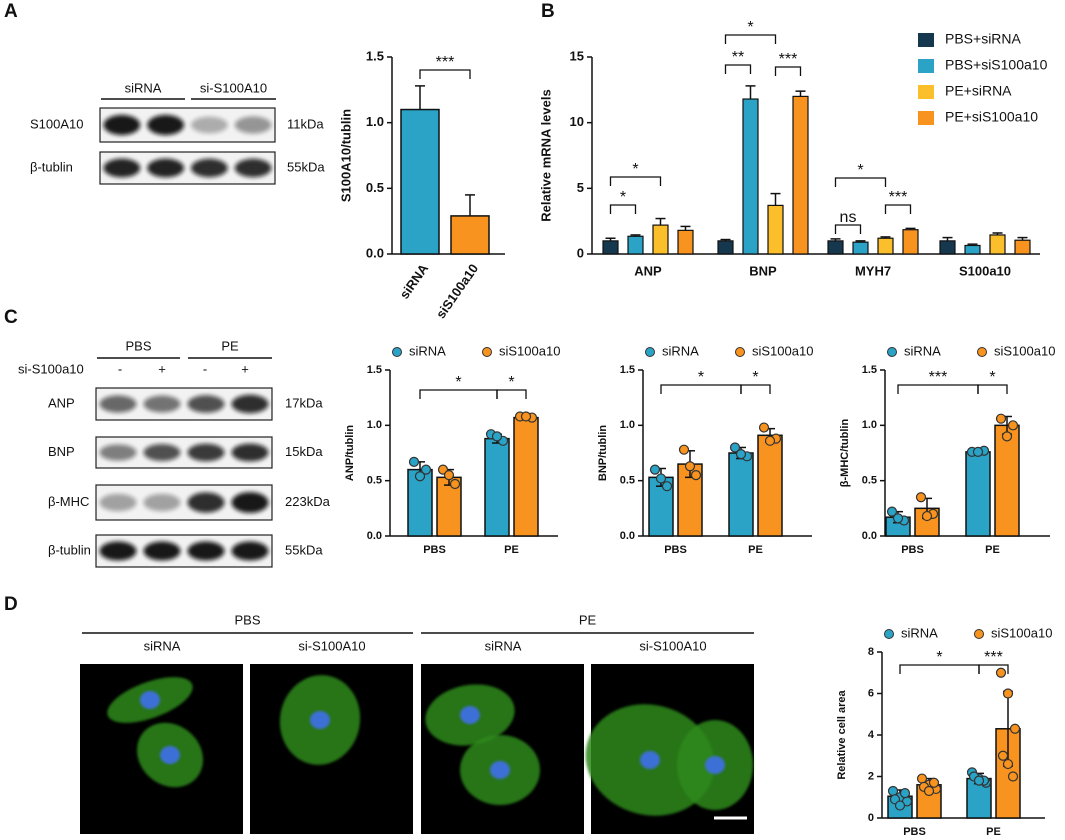 The image size is (1065, 840). What do you see at coordinates (871, 735) in the screenshot?
I see `y-tick-label: 4` at bounding box center [871, 735].